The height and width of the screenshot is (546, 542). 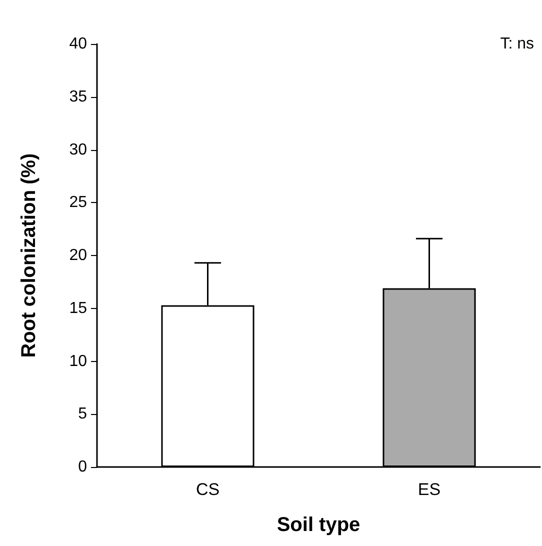 What do you see at coordinates (517, 44) in the screenshot?
I see `annotation: T: ns` at bounding box center [517, 44].